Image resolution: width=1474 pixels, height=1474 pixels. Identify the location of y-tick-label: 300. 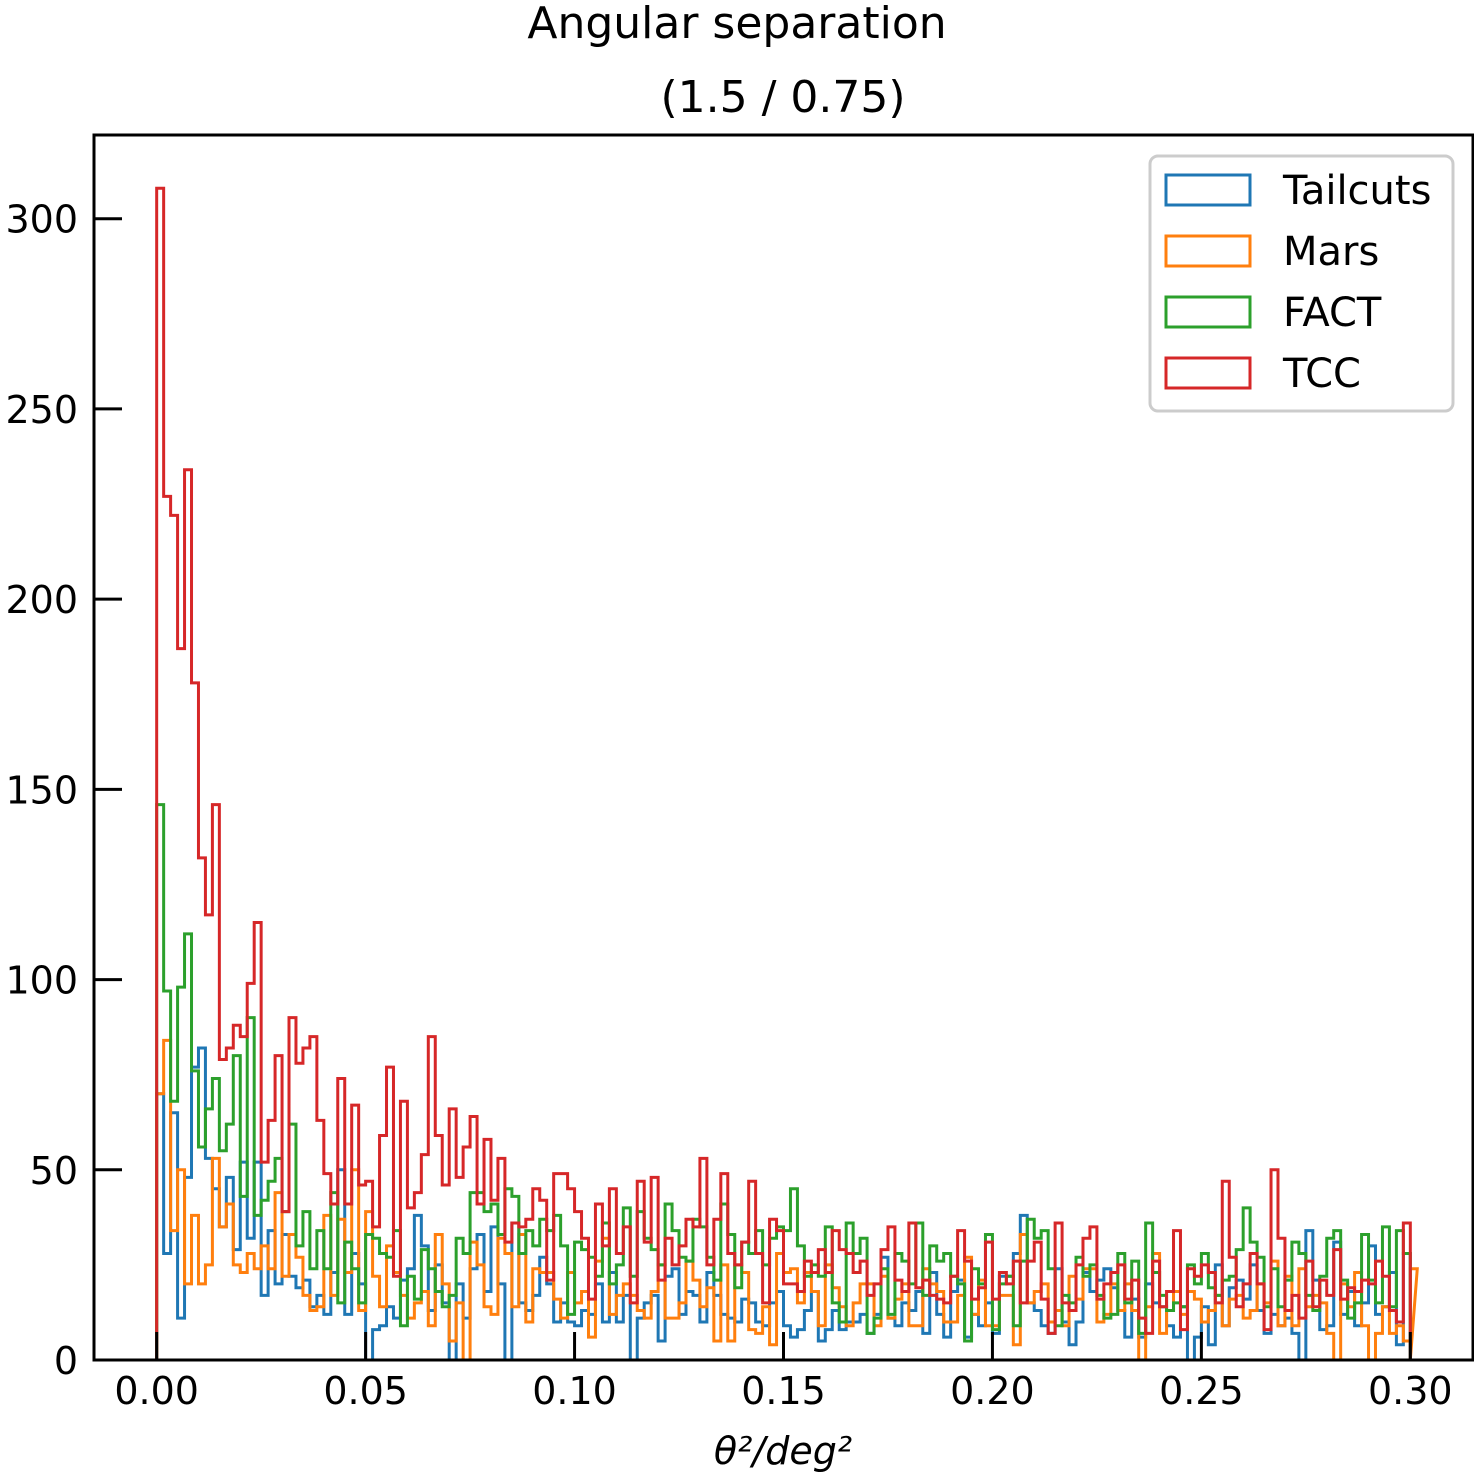
(41, 220).